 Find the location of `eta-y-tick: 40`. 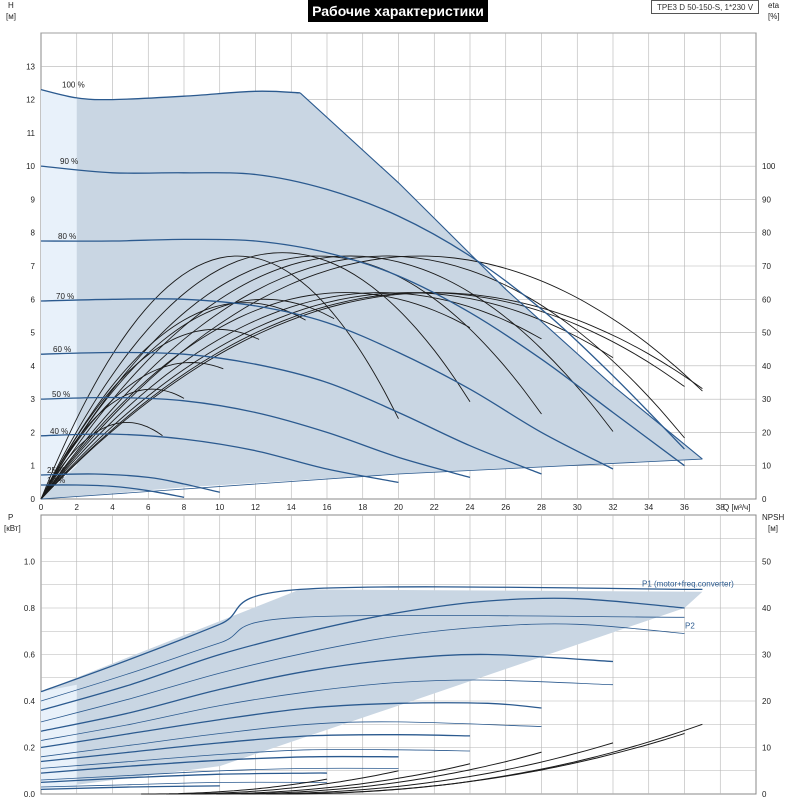

eta-y-tick: 40 is located at coordinates (766, 366).